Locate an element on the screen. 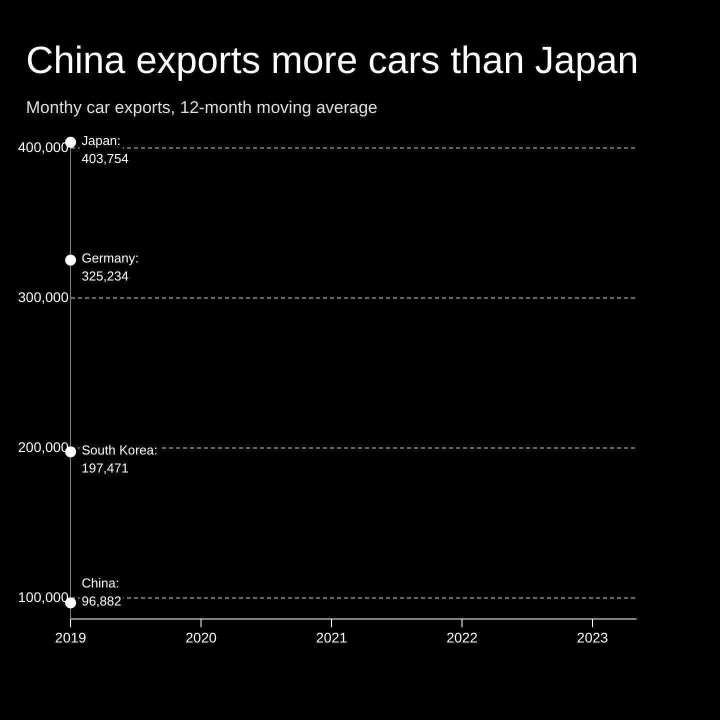  y-tick-label: 100,000 is located at coordinates (43, 597).